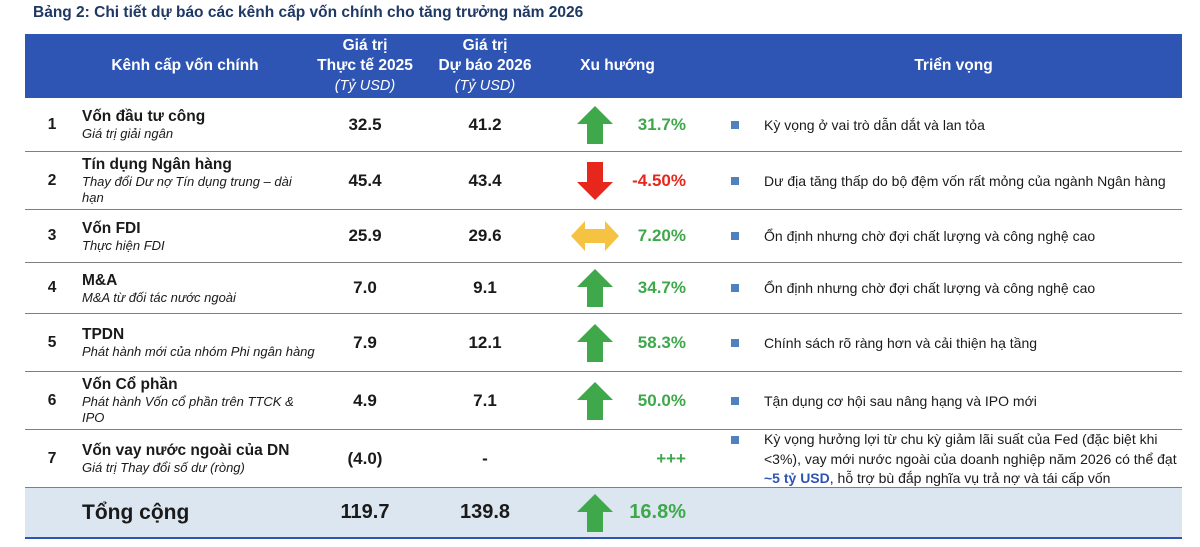 This screenshot has height=547, width=1200. What do you see at coordinates (157, 164) in the screenshot?
I see `row-channel-name: Tín dụng Ngân hàng` at bounding box center [157, 164].